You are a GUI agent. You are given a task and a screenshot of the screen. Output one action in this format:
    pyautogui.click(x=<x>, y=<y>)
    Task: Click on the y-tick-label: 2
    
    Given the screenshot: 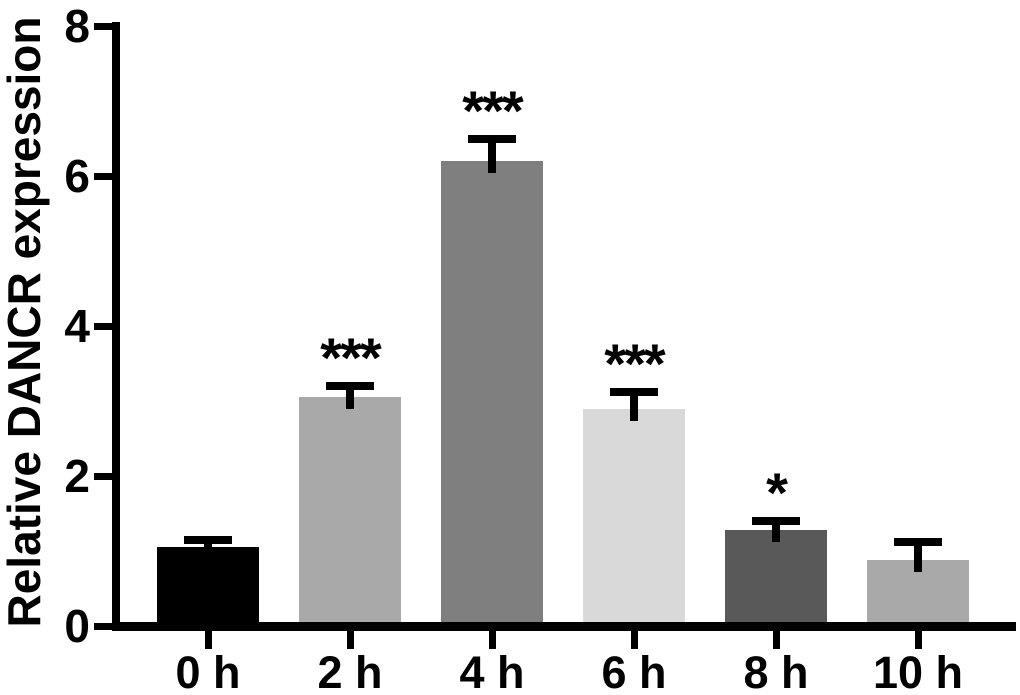 What is the action you would take?
    pyautogui.click(x=77, y=476)
    